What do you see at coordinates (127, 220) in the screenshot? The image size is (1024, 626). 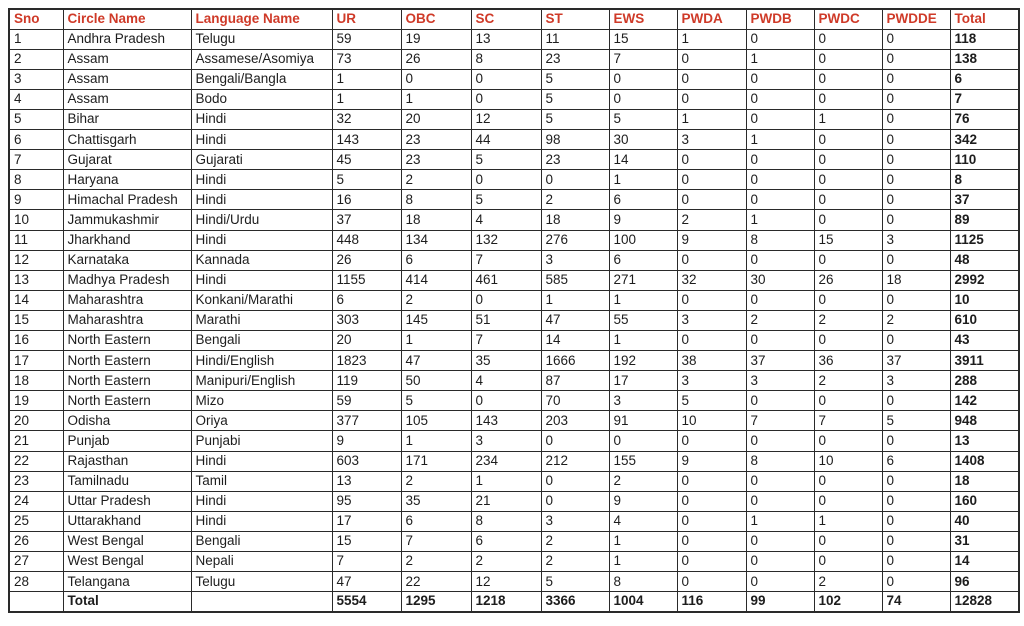 I see `table-cell: Jammukashmir` at bounding box center [127, 220].